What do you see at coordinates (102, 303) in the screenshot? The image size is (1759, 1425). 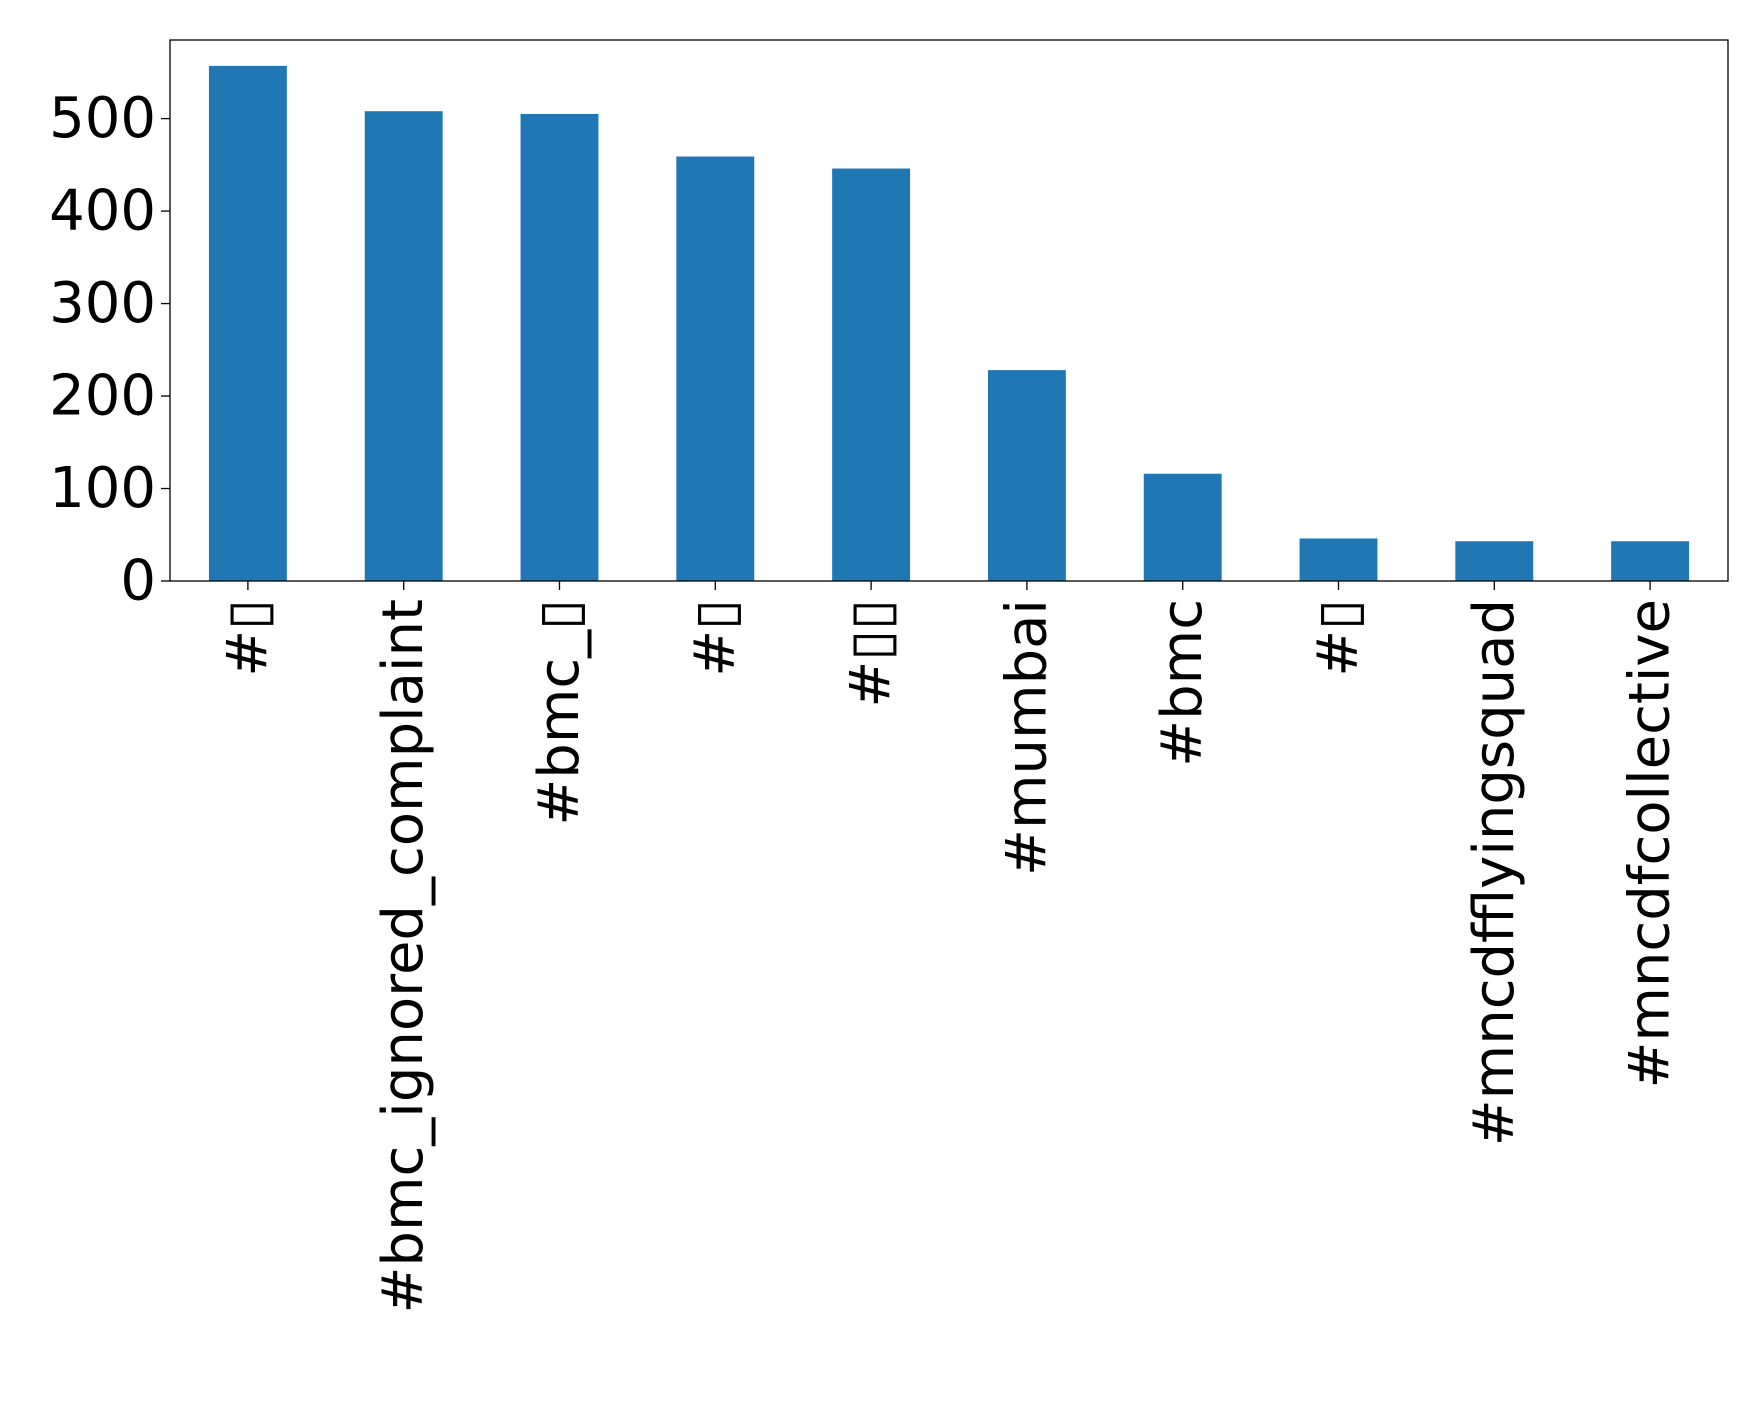 I see `y-tick-label: 300` at bounding box center [102, 303].